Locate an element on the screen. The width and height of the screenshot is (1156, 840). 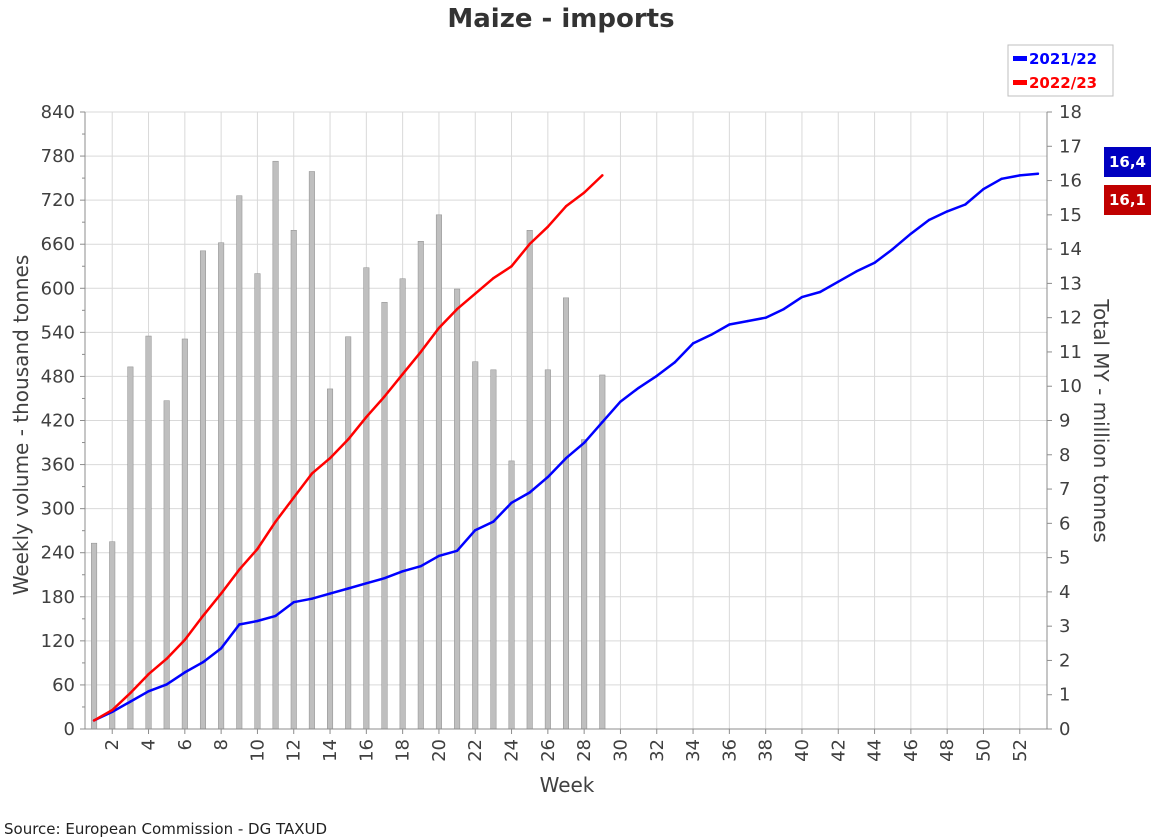
x-tick-label: 38 is located at coordinates (766, 750).